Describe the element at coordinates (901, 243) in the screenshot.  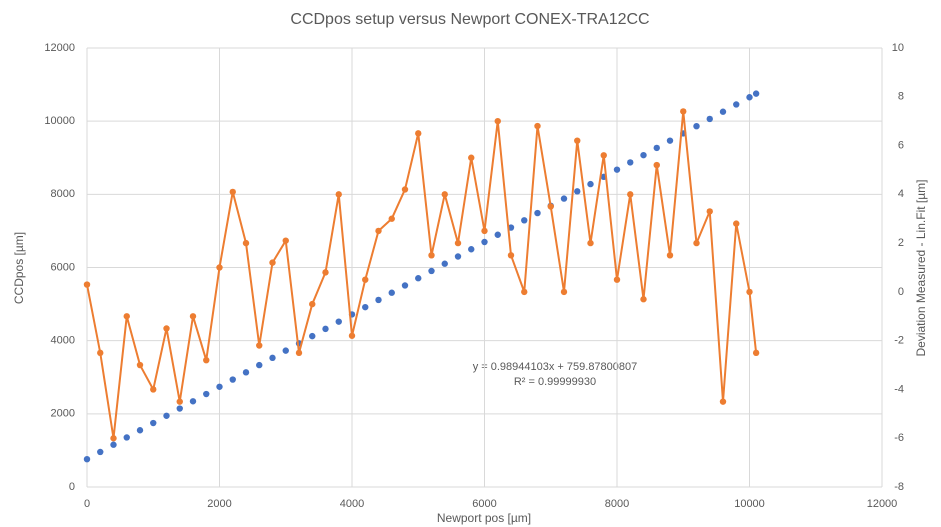
I see `y2-tick-label: 2` at that location.